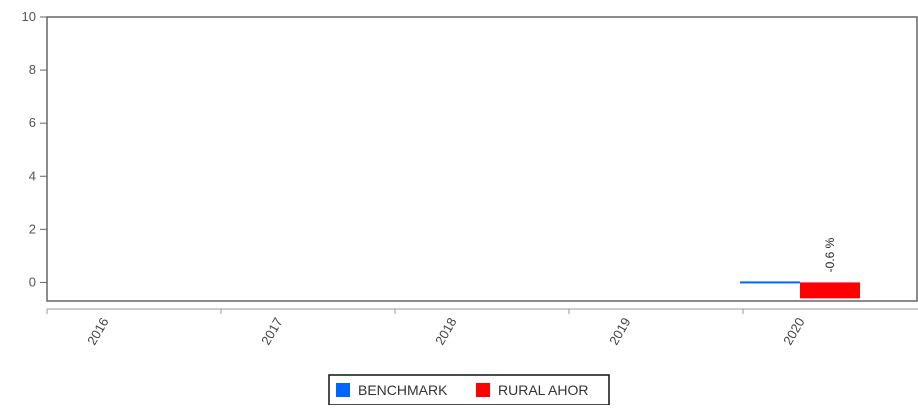  Describe the element at coordinates (770, 282) in the screenshot. I see `bar-benchmark-2020` at that location.